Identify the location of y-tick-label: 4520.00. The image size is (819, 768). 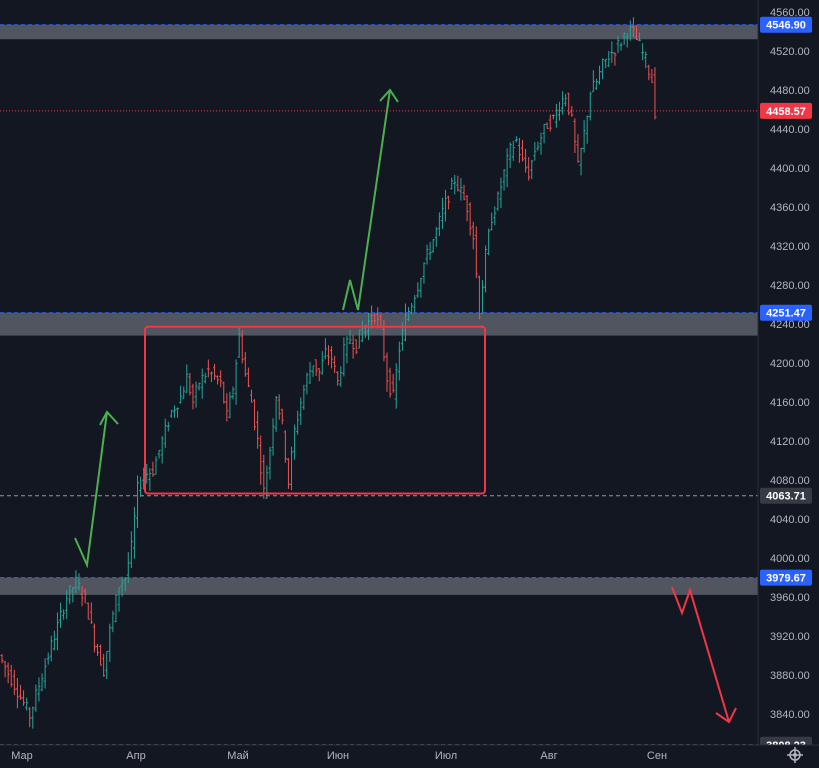
(790, 52).